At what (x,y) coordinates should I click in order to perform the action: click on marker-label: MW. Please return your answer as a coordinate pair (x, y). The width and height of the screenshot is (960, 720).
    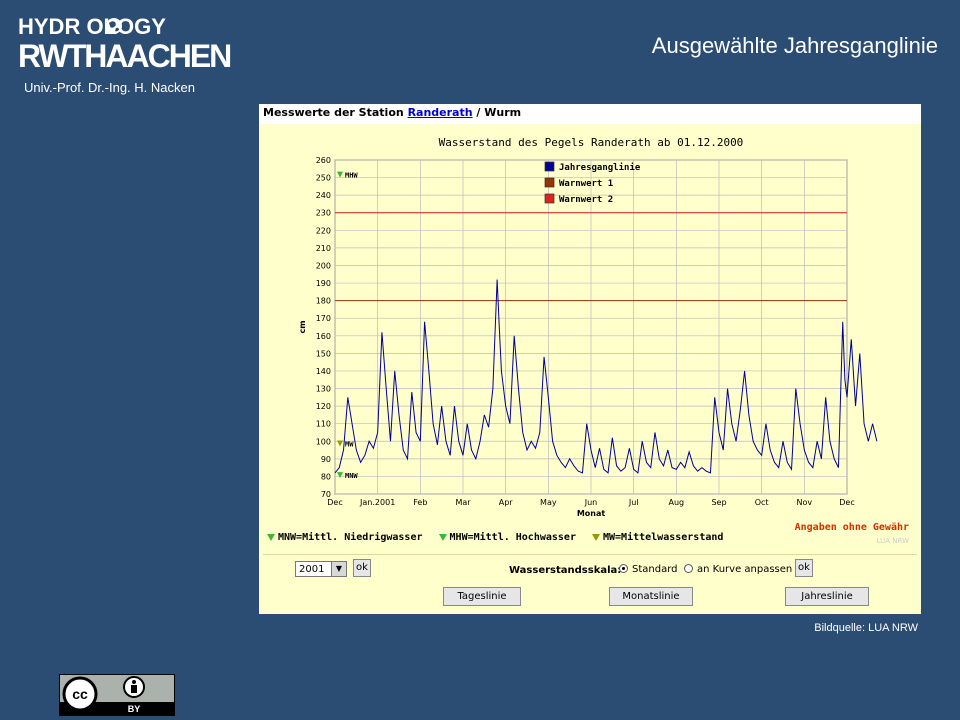
    Looking at the image, I should click on (349, 445).